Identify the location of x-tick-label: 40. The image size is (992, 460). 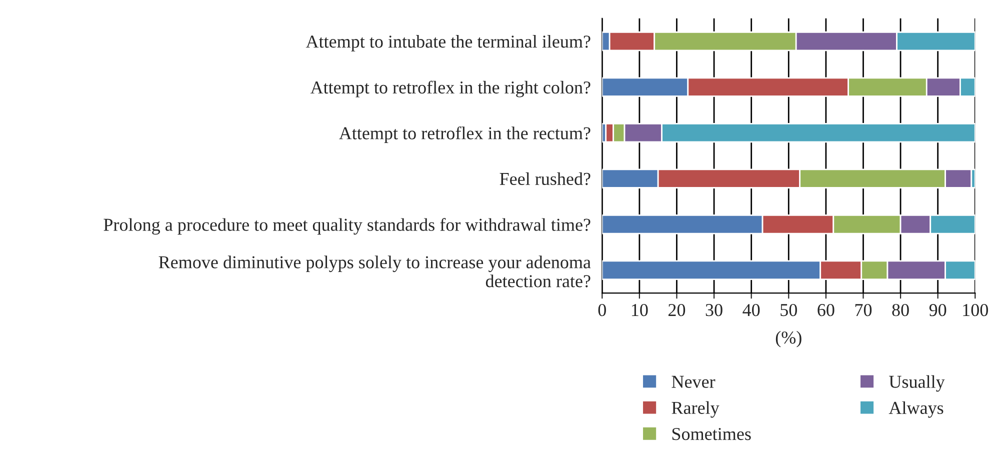
(751, 310).